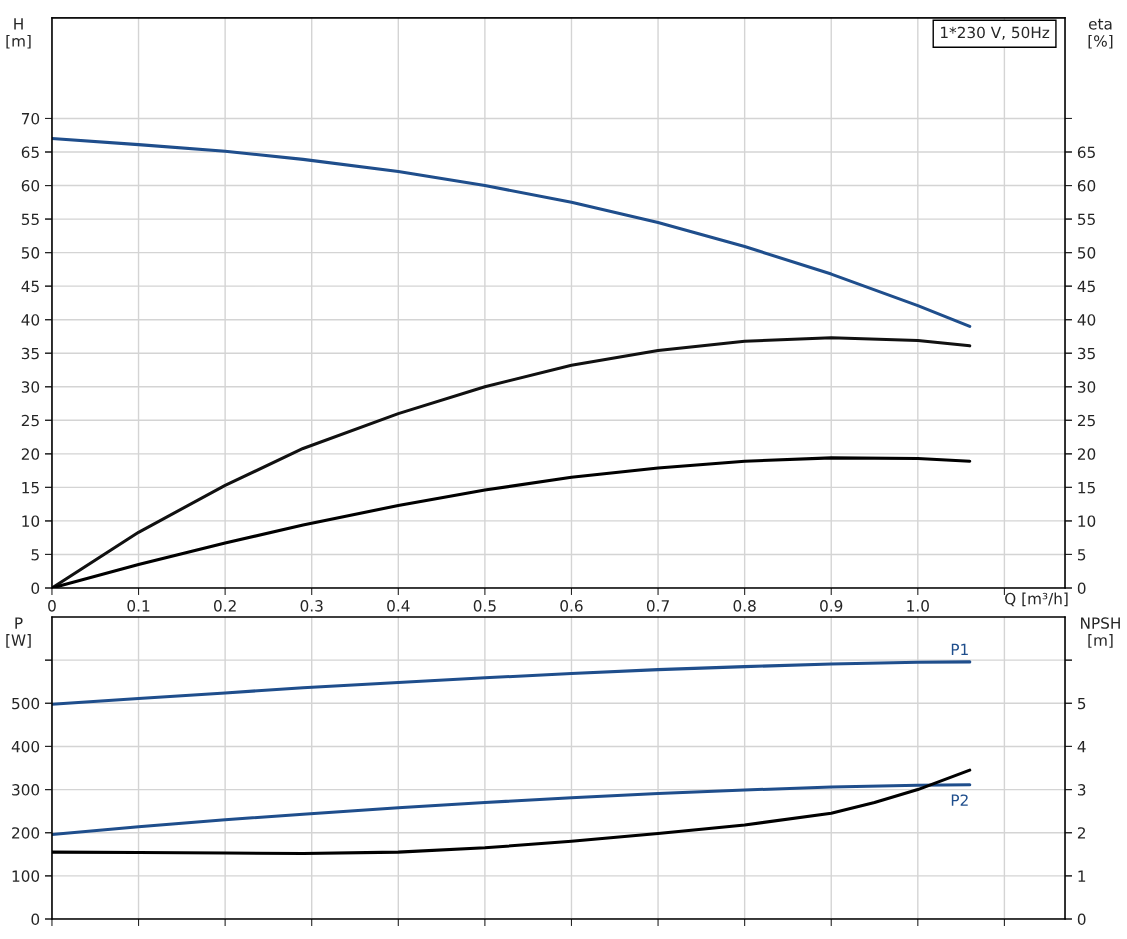 The width and height of the screenshot is (1127, 939). I want to click on x-tick-label: 0.8, so click(744, 606).